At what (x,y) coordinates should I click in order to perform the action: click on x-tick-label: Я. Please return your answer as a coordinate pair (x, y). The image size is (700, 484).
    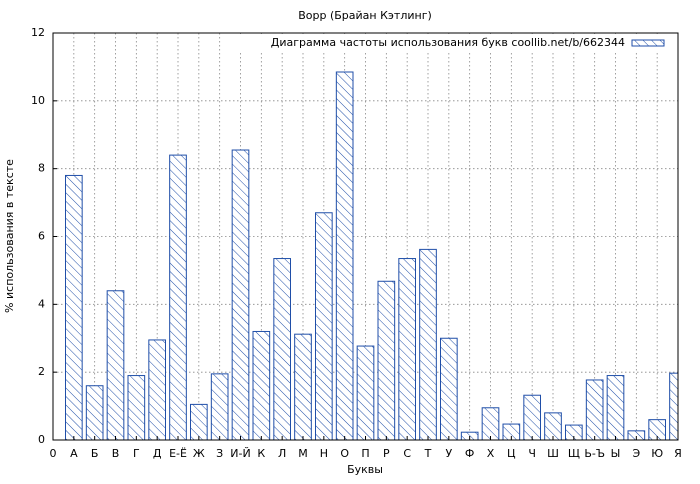
    Looking at the image, I should click on (678, 453).